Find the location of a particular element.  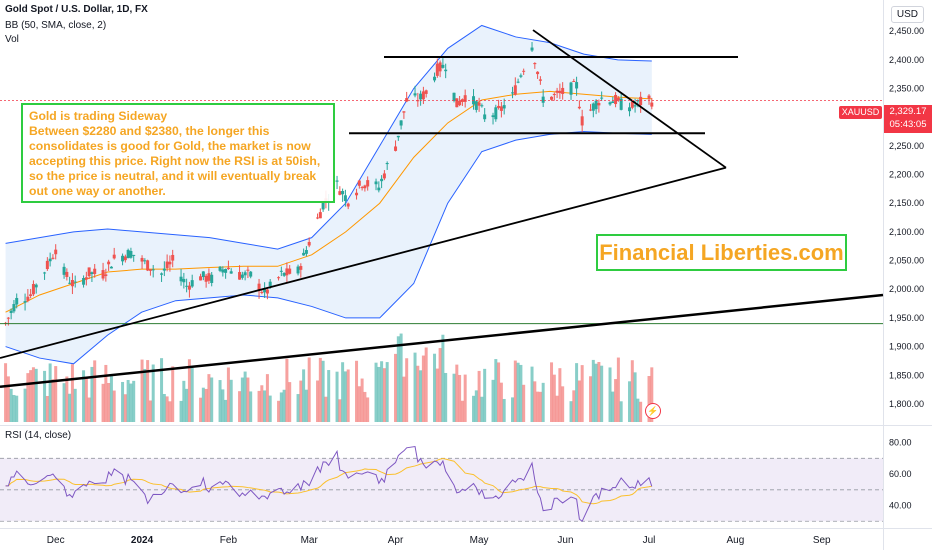

price-tick-label: 2,050.00 is located at coordinates (906, 261).